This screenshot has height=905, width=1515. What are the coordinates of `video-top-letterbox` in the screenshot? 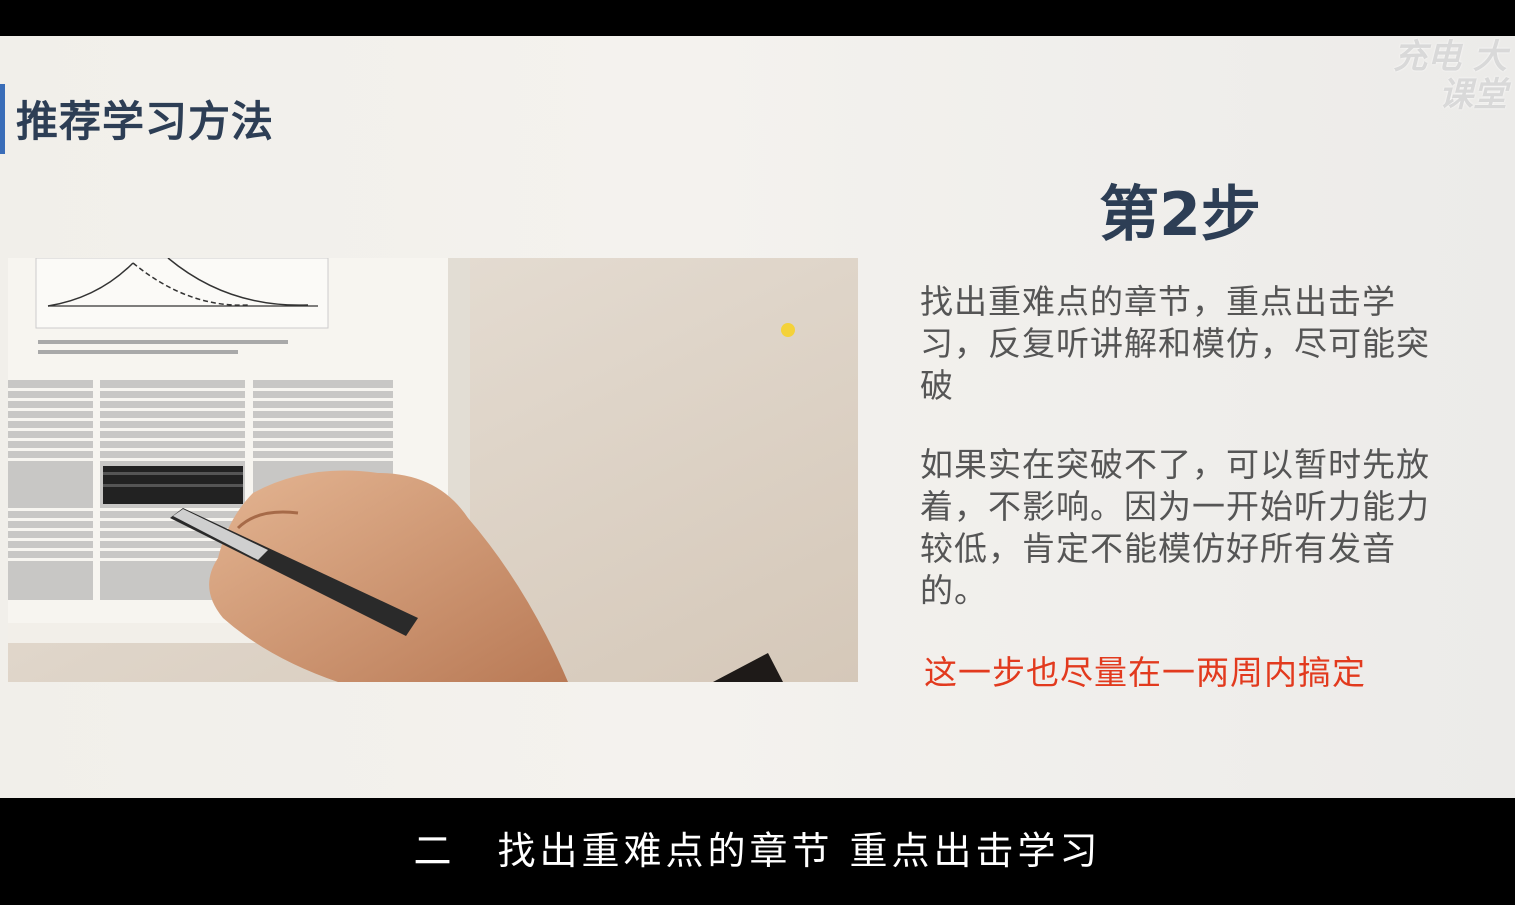 It's located at (757, 18).